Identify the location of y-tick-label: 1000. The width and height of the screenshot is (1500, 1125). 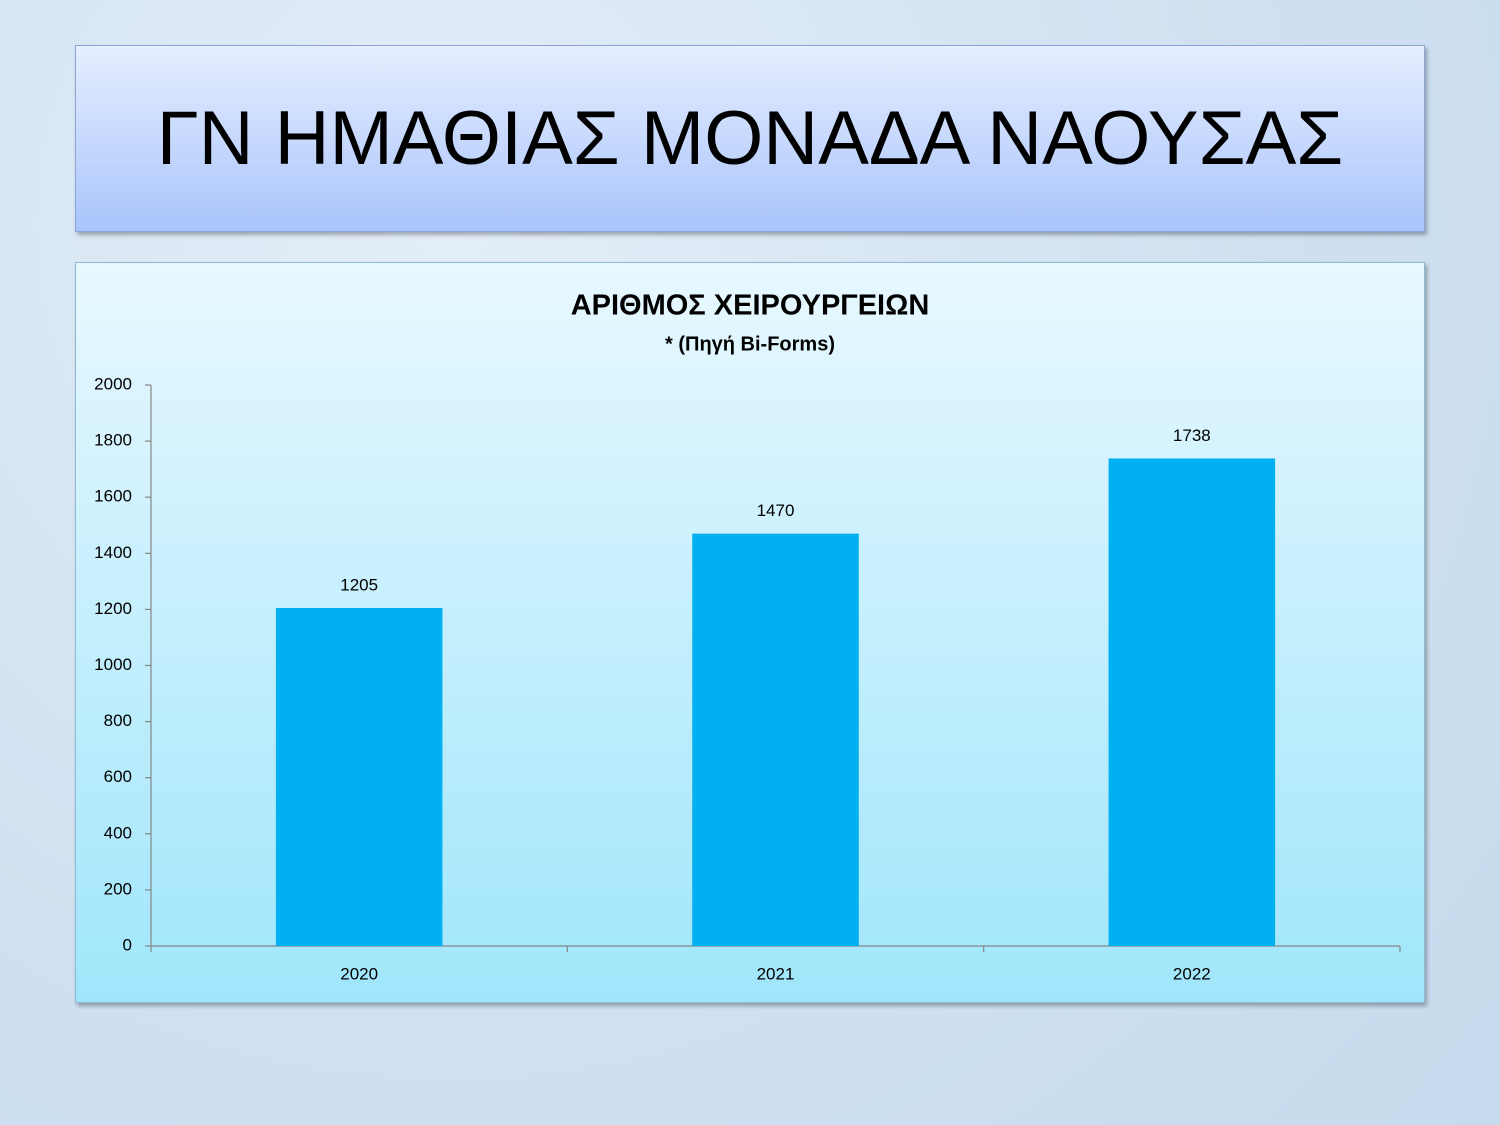
(113, 664).